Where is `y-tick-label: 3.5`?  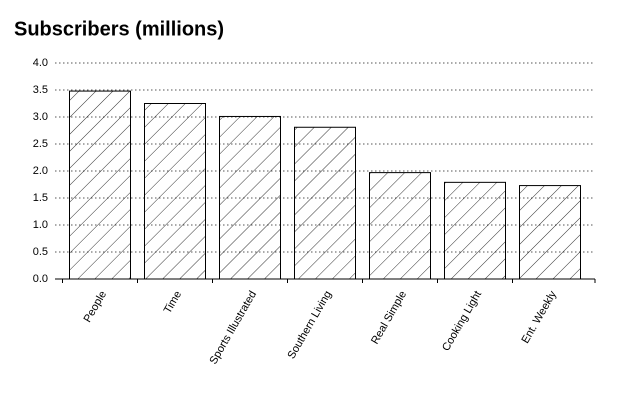
y-tick-label: 3.5 is located at coordinates (40, 90).